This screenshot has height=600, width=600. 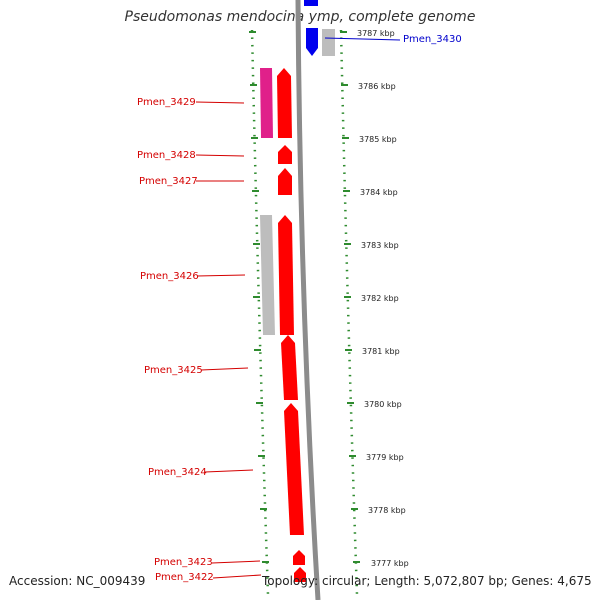 I want to click on gene-pmen_3430: Pmen_3430, so click(x=383, y=28).